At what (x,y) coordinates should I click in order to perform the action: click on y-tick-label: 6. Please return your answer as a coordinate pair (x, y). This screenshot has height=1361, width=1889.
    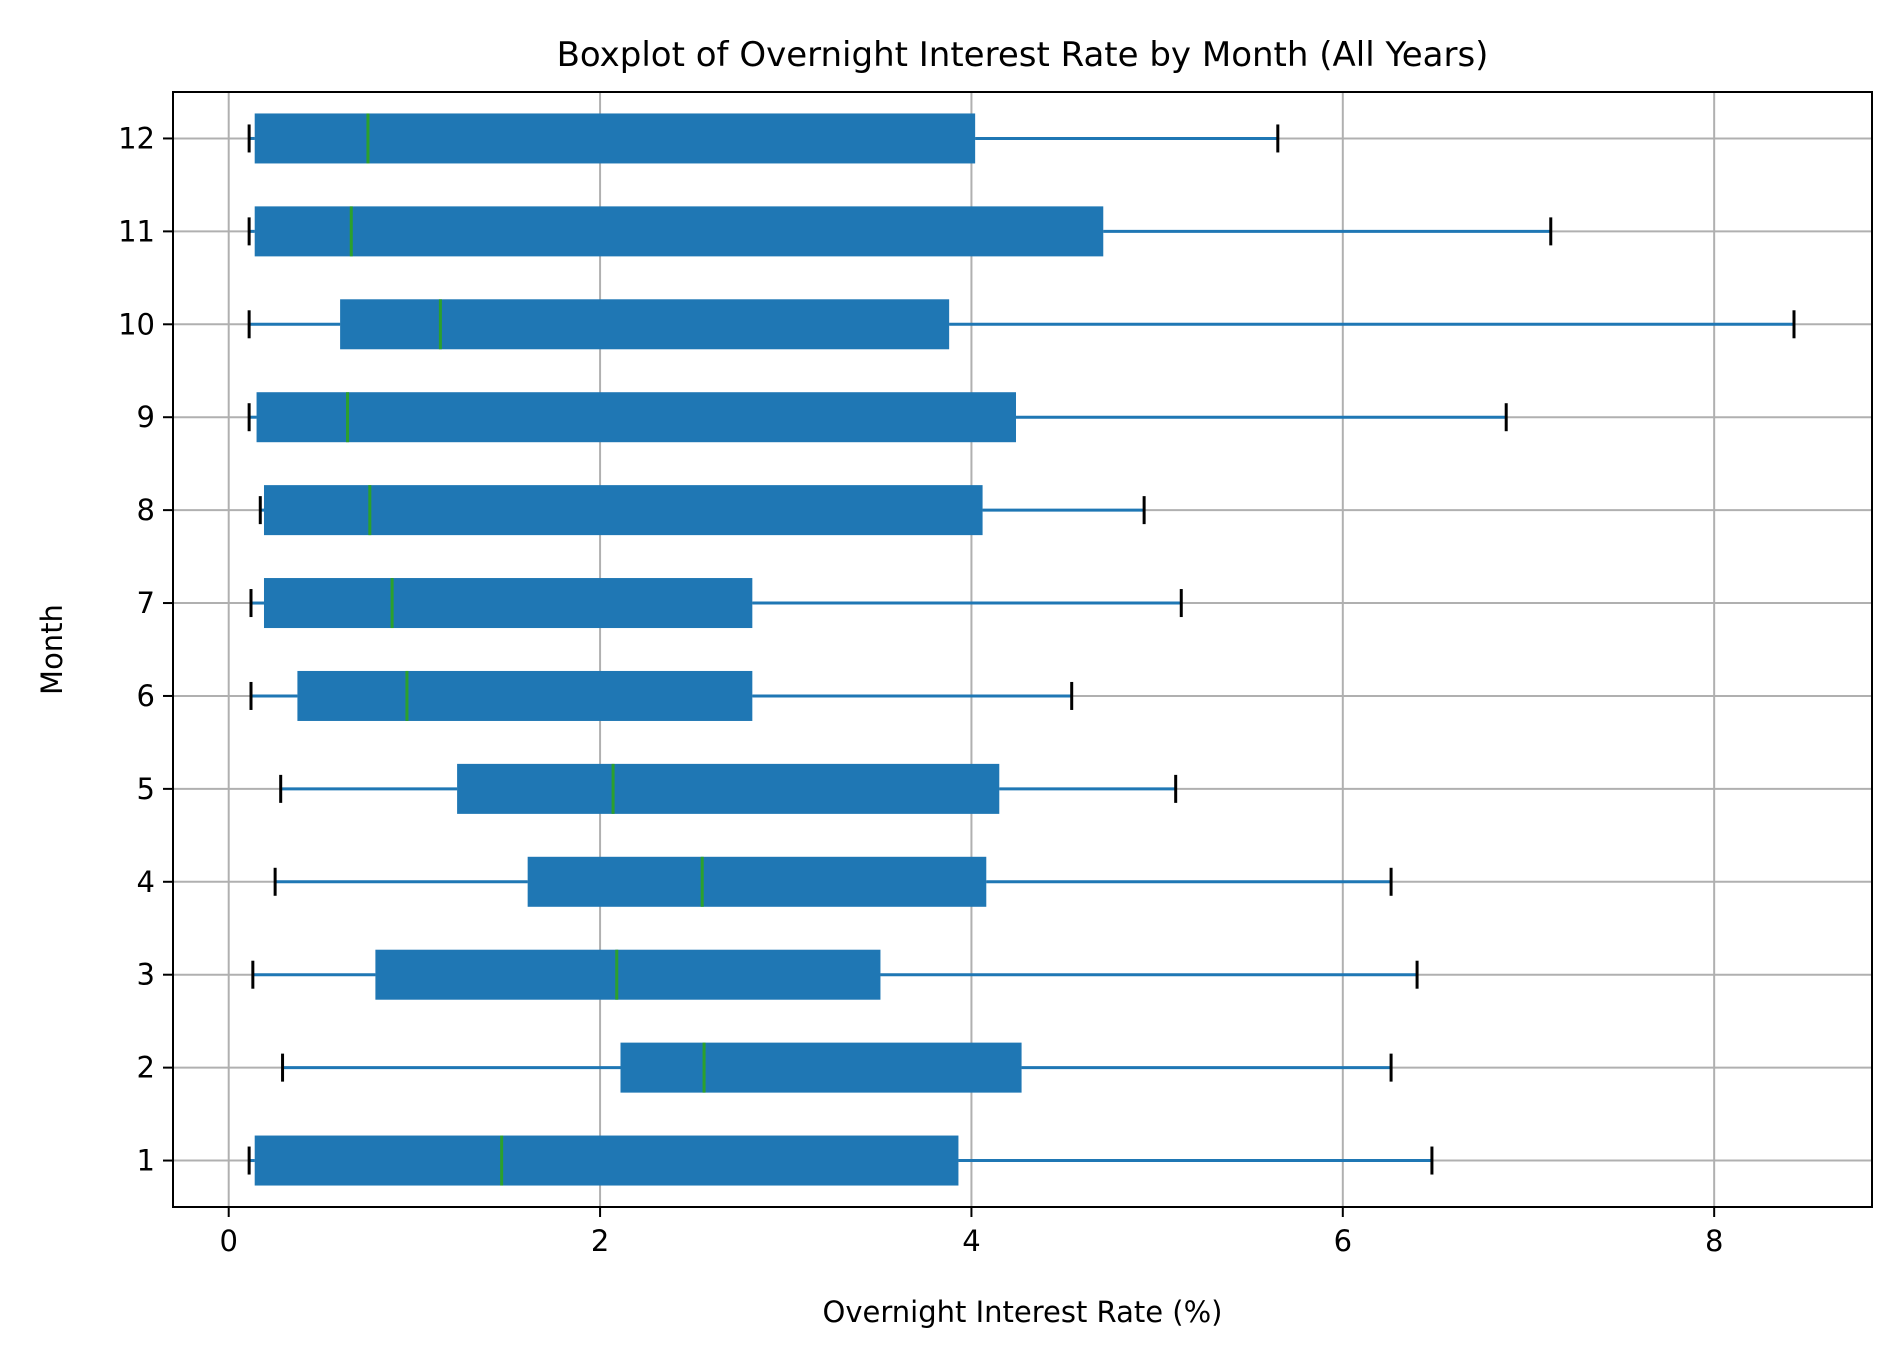
    Looking at the image, I should click on (146, 696).